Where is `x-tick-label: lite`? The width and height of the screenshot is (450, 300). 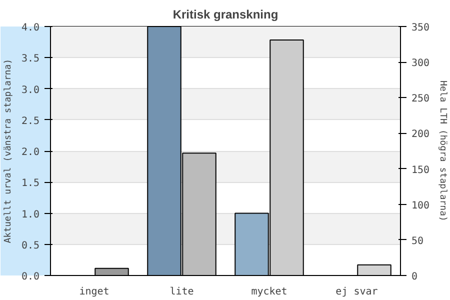 x-tick-label: lite is located at coordinates (182, 292).